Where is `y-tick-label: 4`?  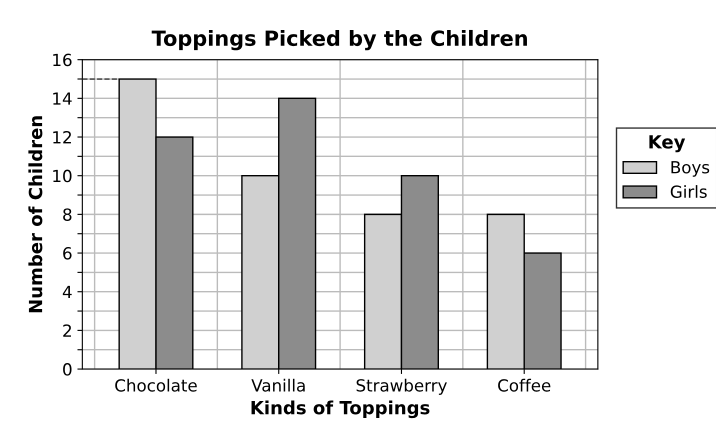 y-tick-label: 4 is located at coordinates (67, 292).